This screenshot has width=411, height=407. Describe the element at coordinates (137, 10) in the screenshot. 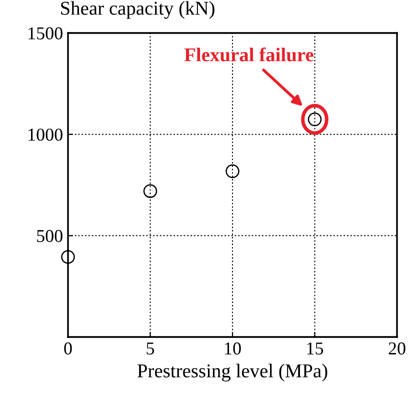

I see `y-axis-title: Shear capacity (kN)` at that location.